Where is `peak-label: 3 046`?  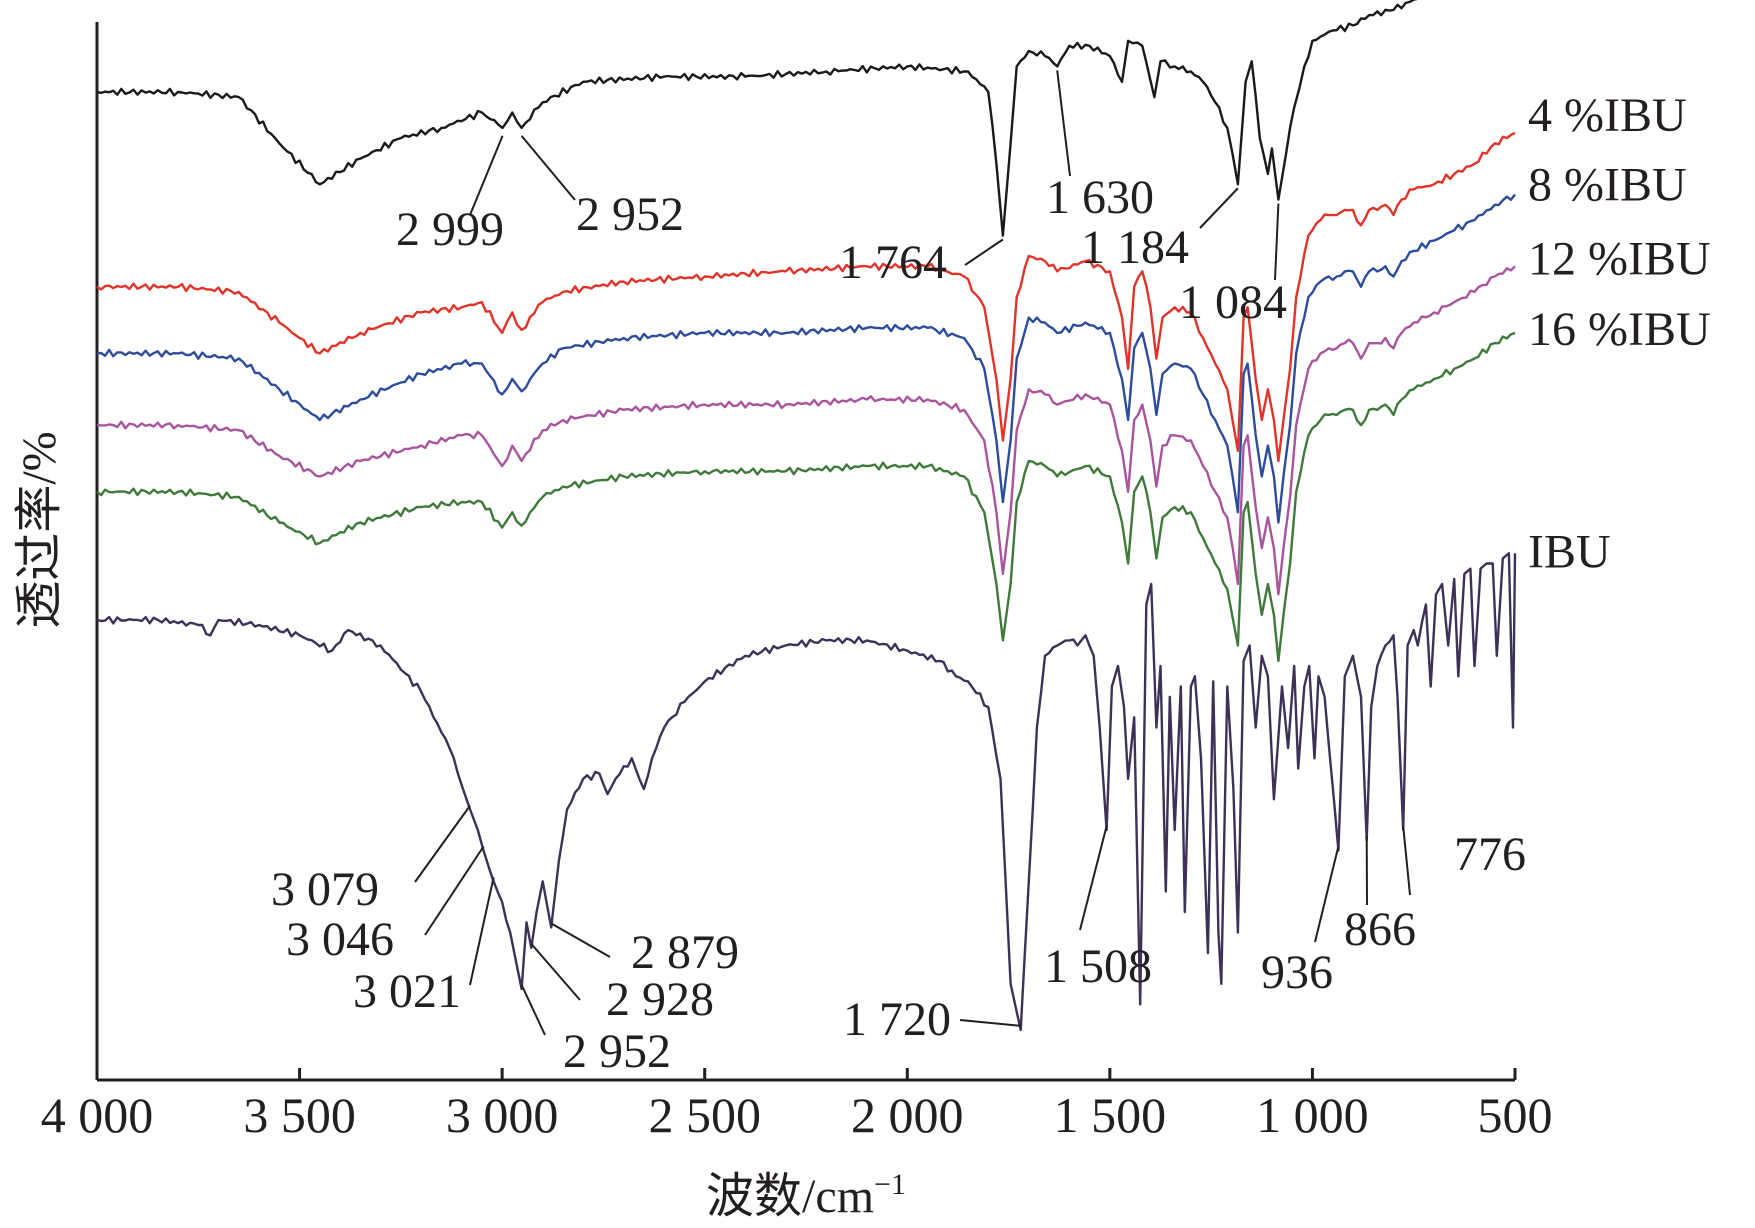
peak-label: 3 046 is located at coordinates (340, 939).